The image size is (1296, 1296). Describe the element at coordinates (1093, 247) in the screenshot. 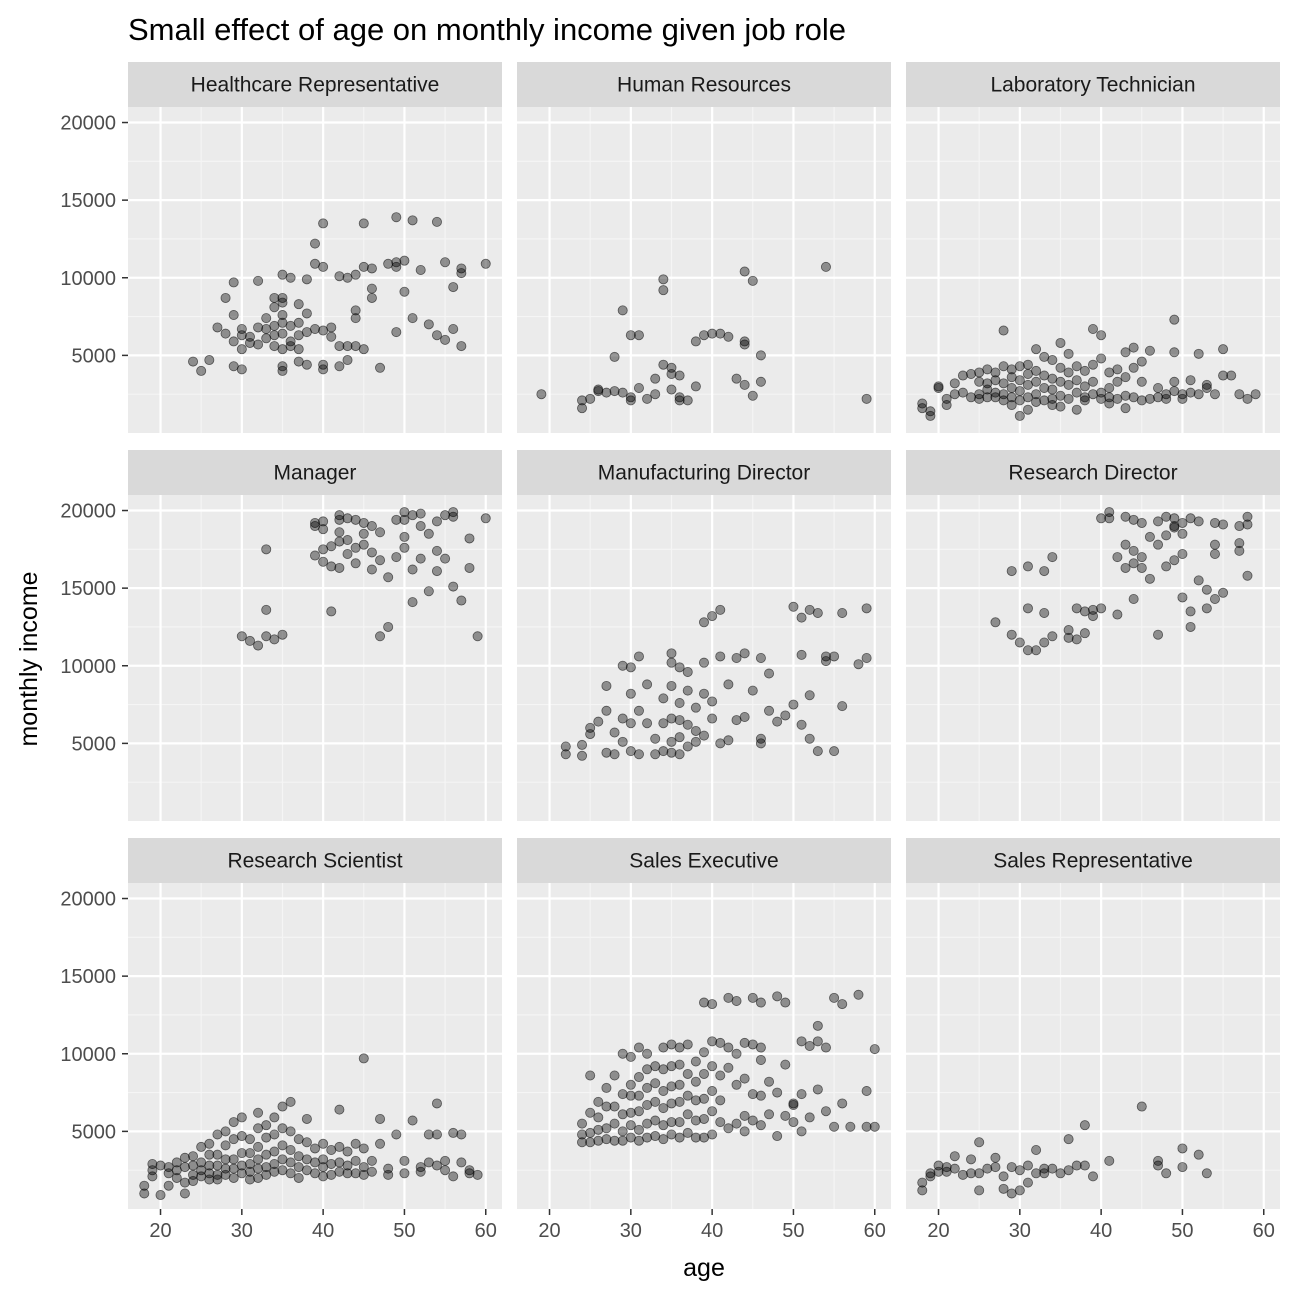

I see `facet-panel: Laboratory Technician` at that location.